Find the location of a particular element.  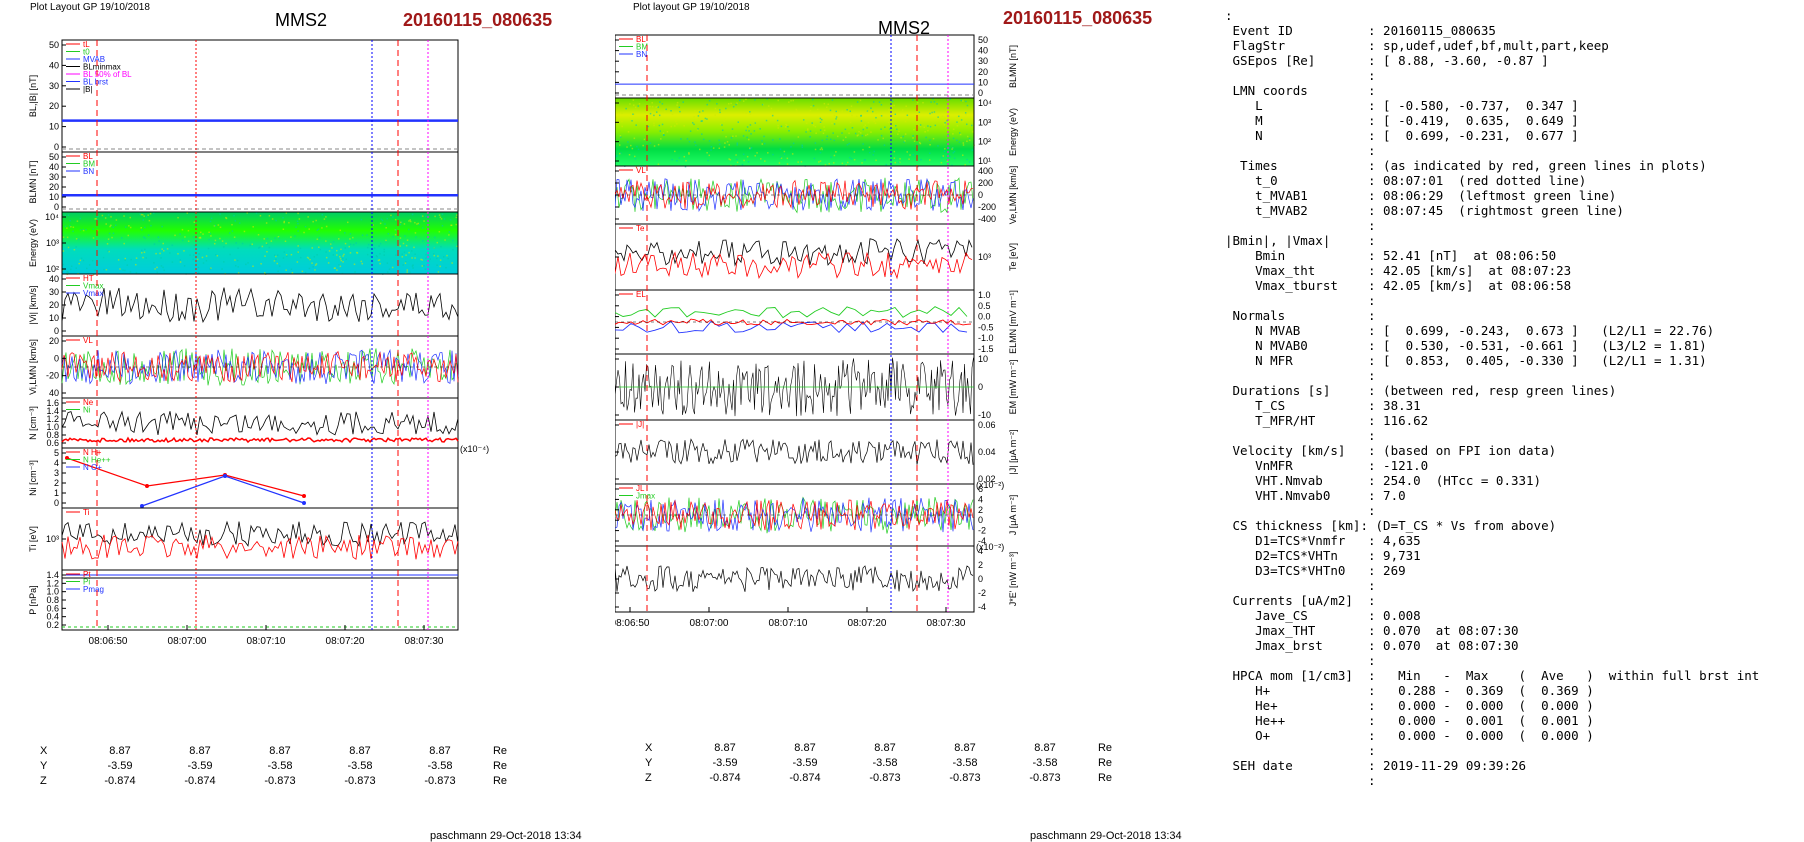

legend-entry: BL brst is located at coordinates (96, 82).